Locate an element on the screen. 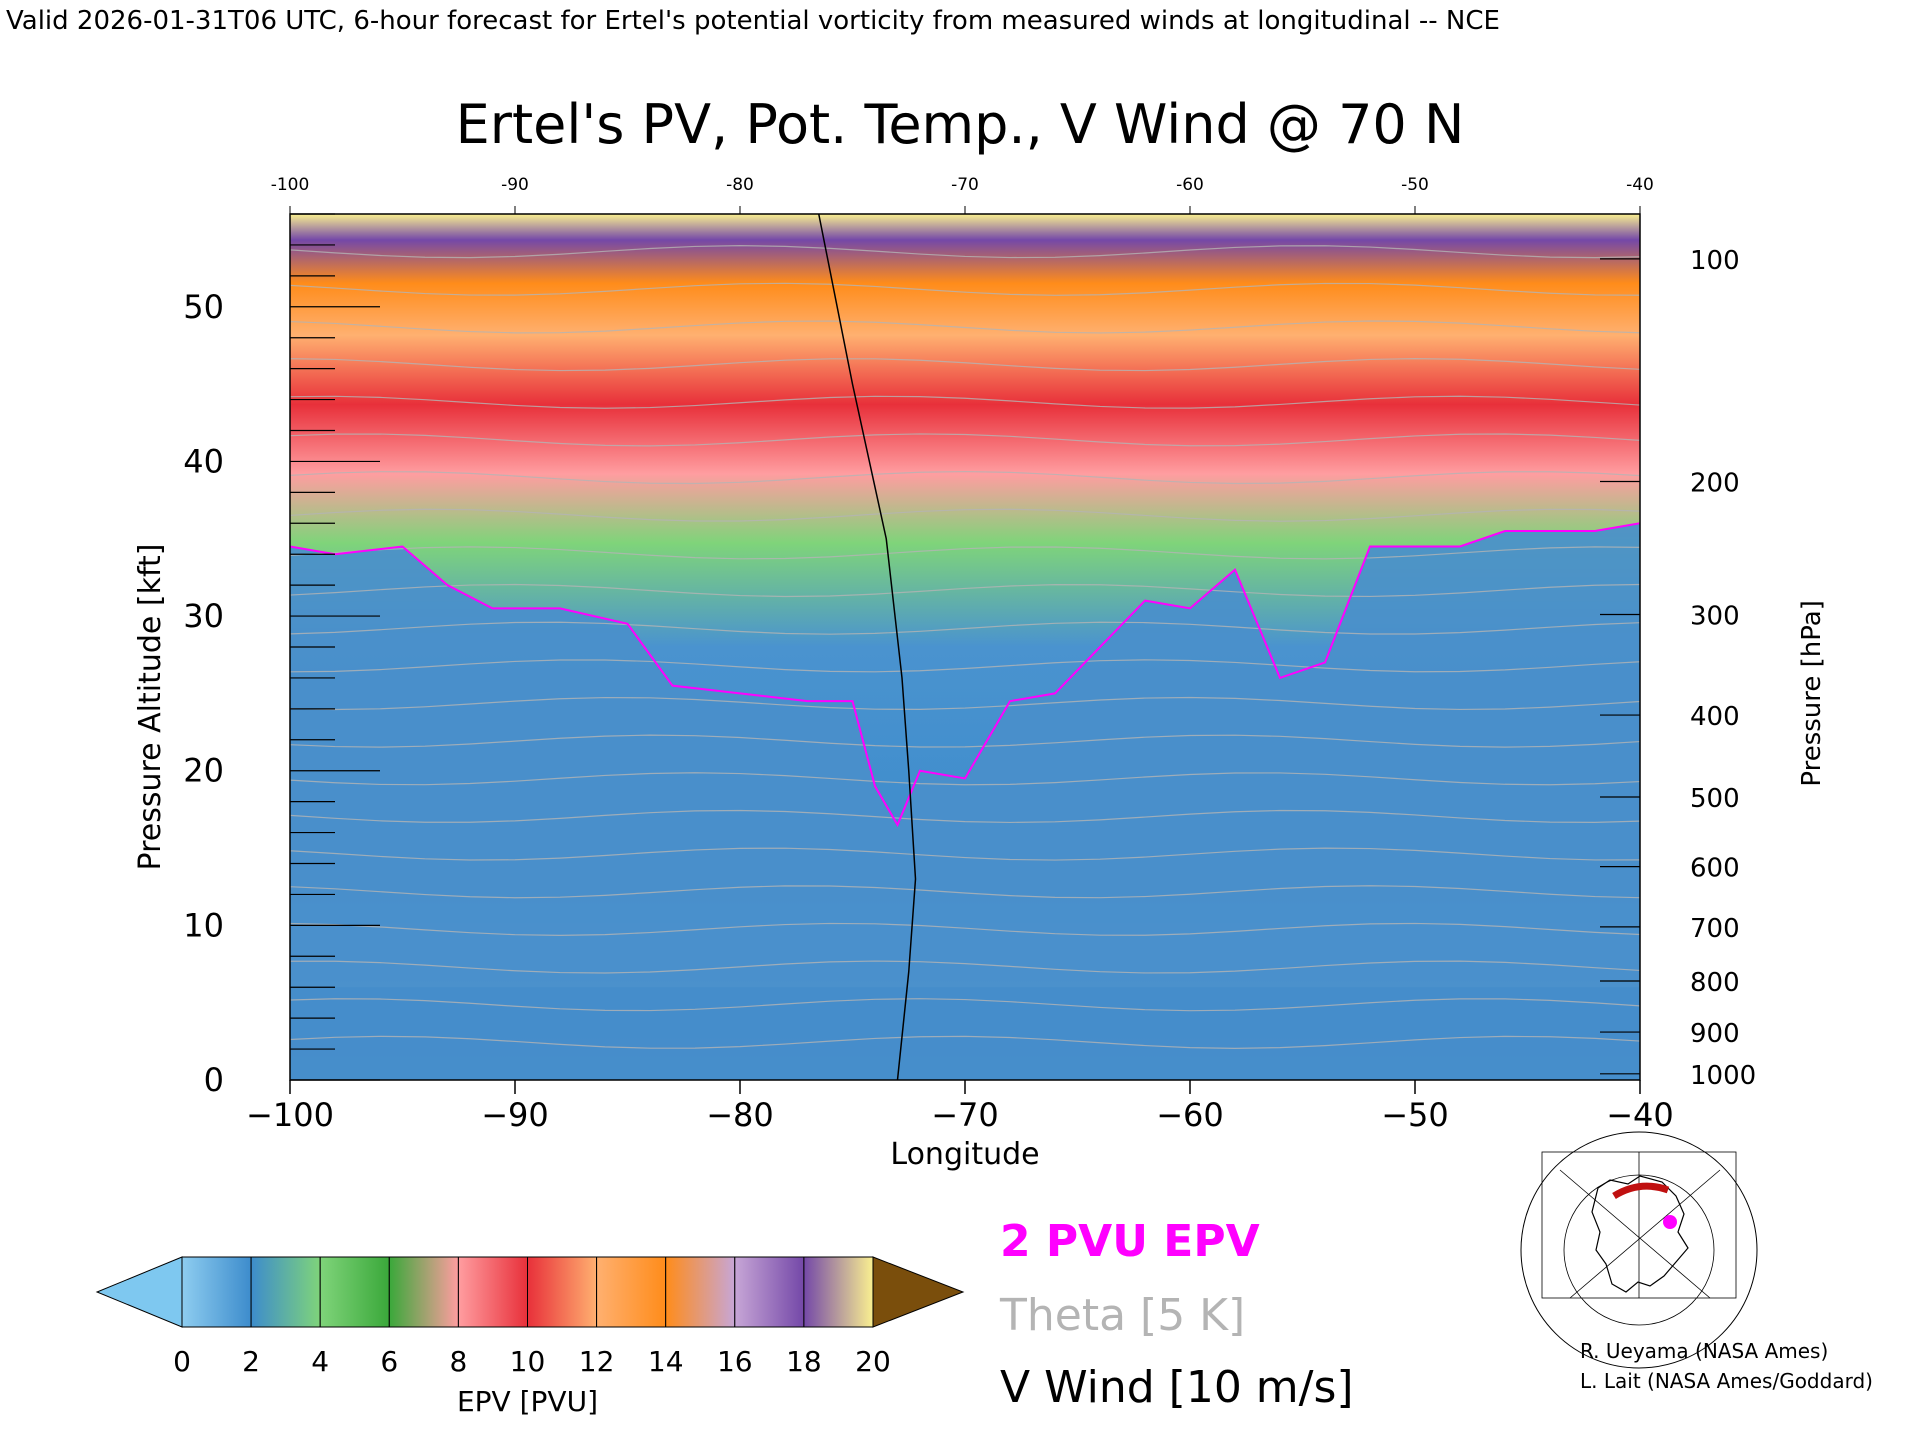 Image resolution: width=1920 pixels, height=1440 pixels. x-top-tick-label: -40 is located at coordinates (1640, 185).